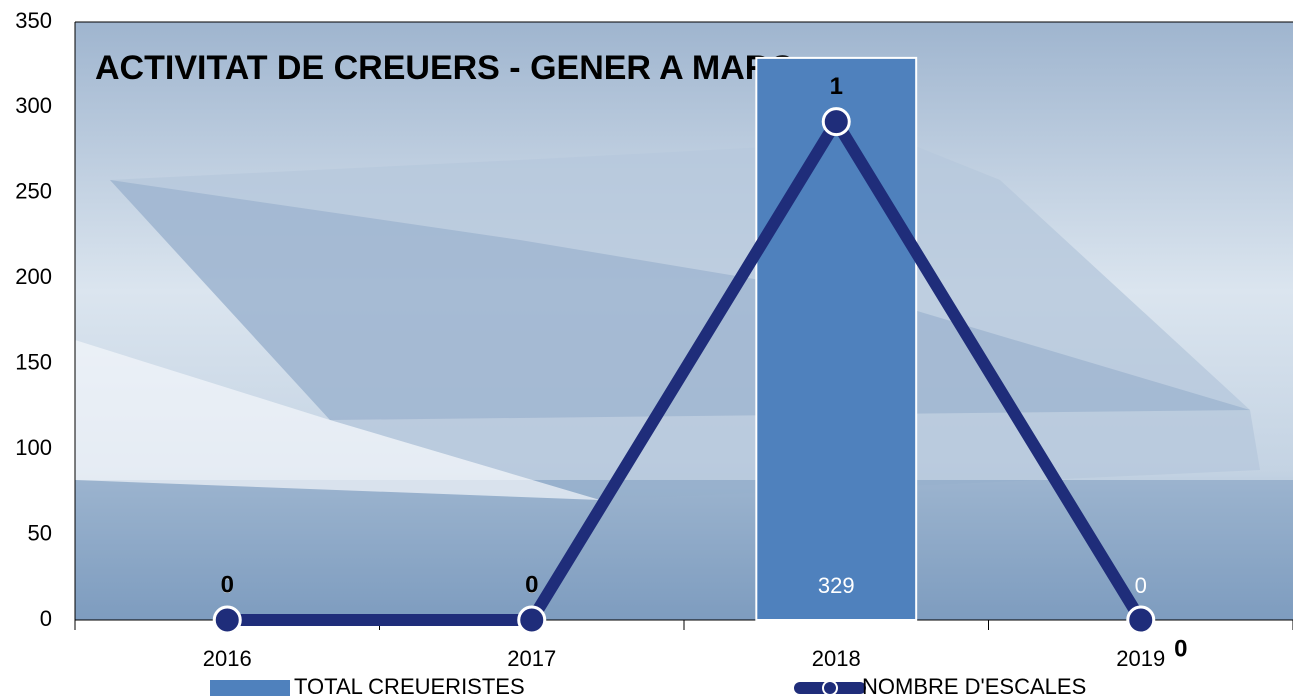 This screenshot has height=699, width=1293. I want to click on y-tick-label: 50, so click(40, 532).